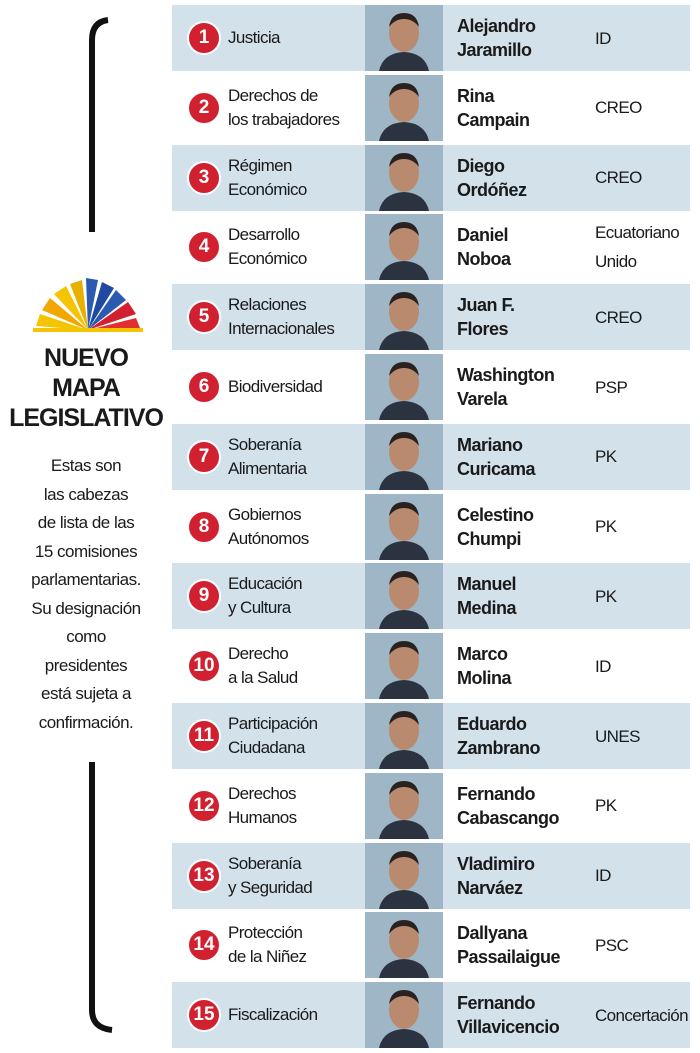  Describe the element at coordinates (86, 579) in the screenshot. I see `description-line: parlamentarias.` at that location.